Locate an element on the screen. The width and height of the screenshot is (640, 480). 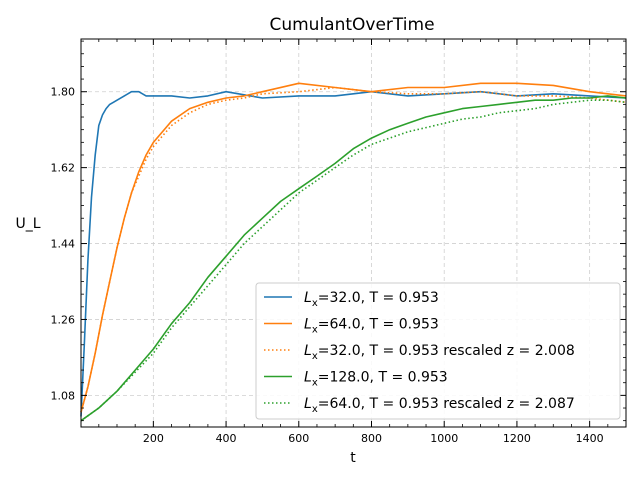
y-tick-label: 1.80 is located at coordinates (63, 92).